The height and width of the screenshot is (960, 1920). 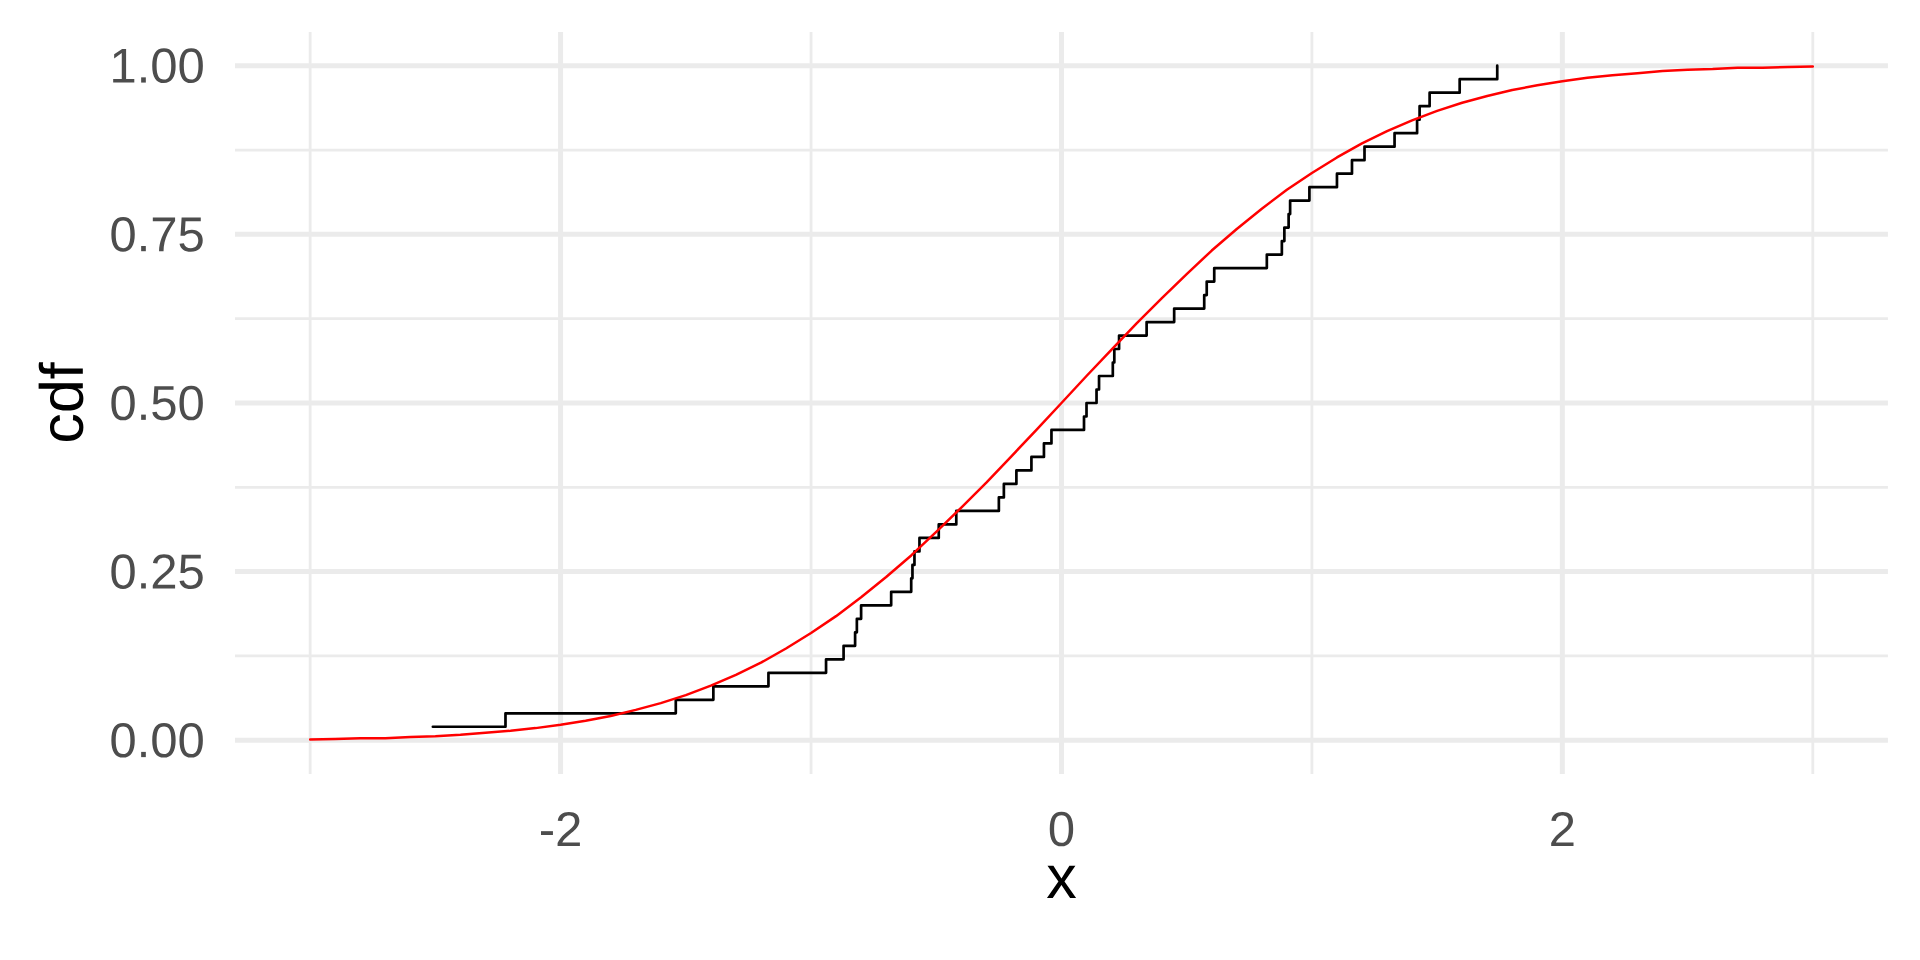 What do you see at coordinates (1061, 882) in the screenshot?
I see `x-axis-title: x` at bounding box center [1061, 882].